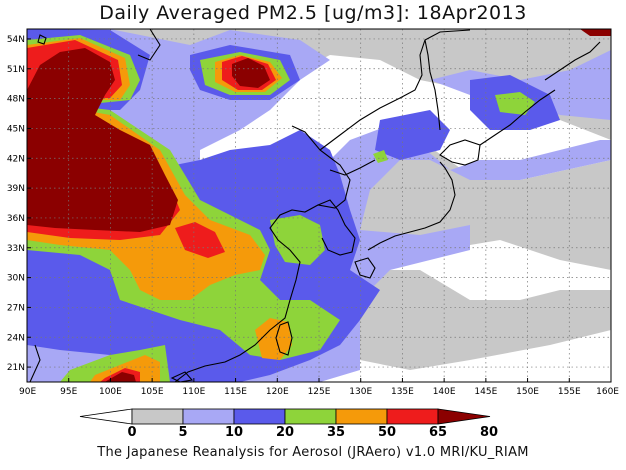  I want to click on lon-label: 105E, so click(152, 392).